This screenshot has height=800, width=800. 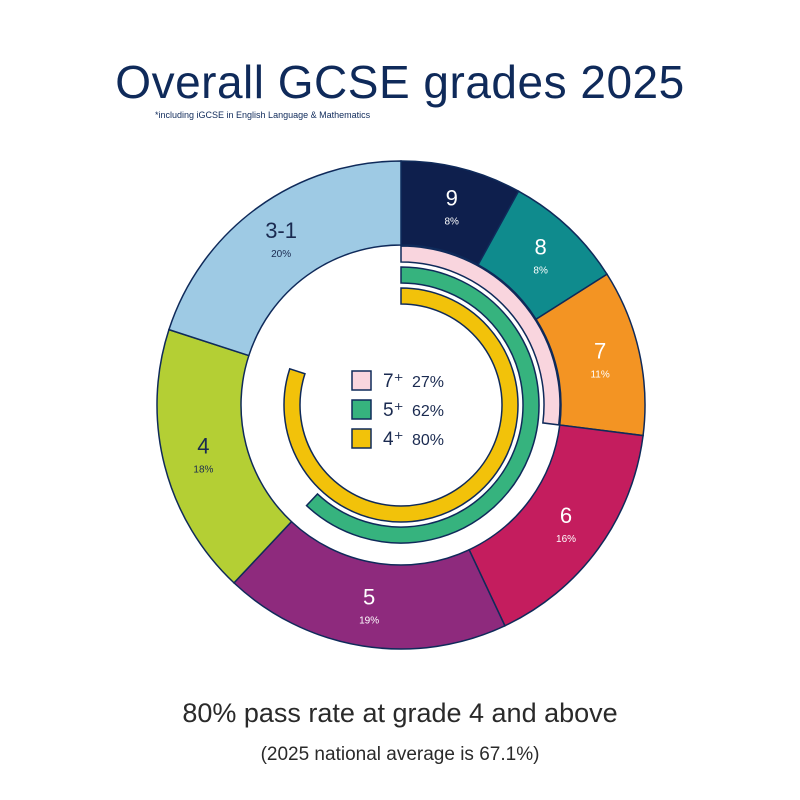 What do you see at coordinates (400, 754) in the screenshot?
I see `national-average-note: (2025 national average is 67.1%)` at bounding box center [400, 754].